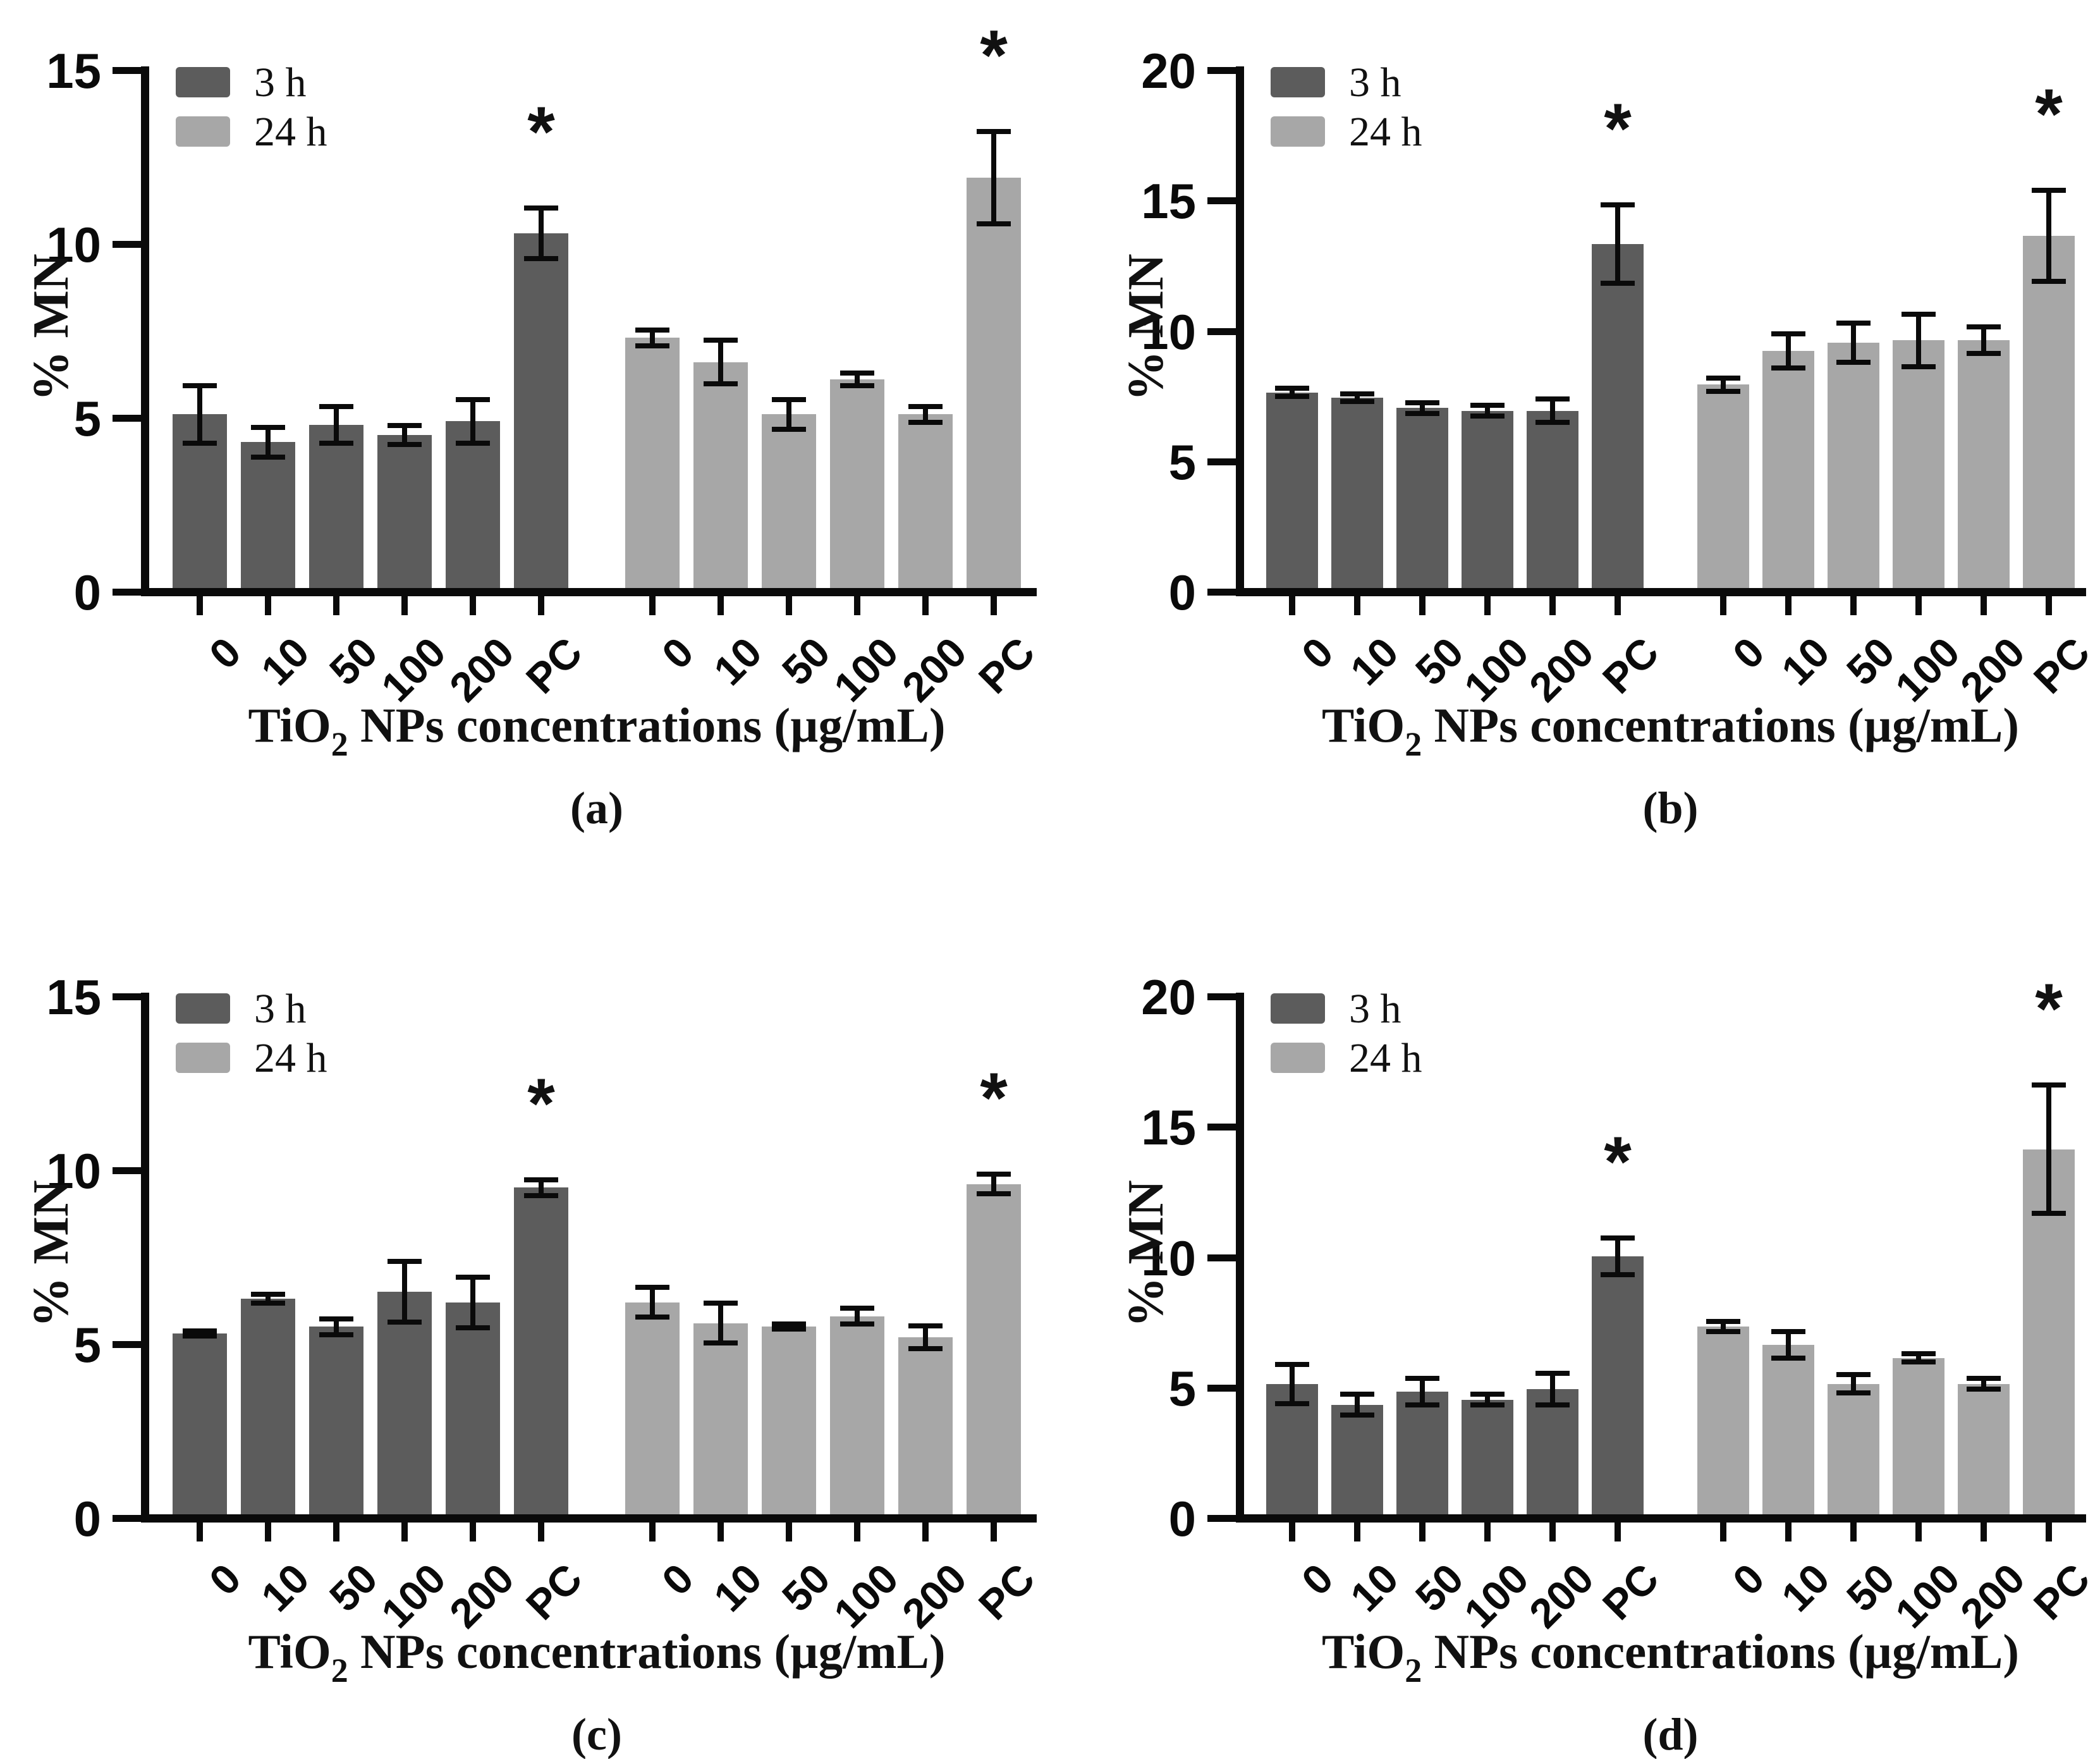 The width and height of the screenshot is (2100, 1759). Describe the element at coordinates (1298, 82) in the screenshot. I see `legend-swatch-3h` at that location.